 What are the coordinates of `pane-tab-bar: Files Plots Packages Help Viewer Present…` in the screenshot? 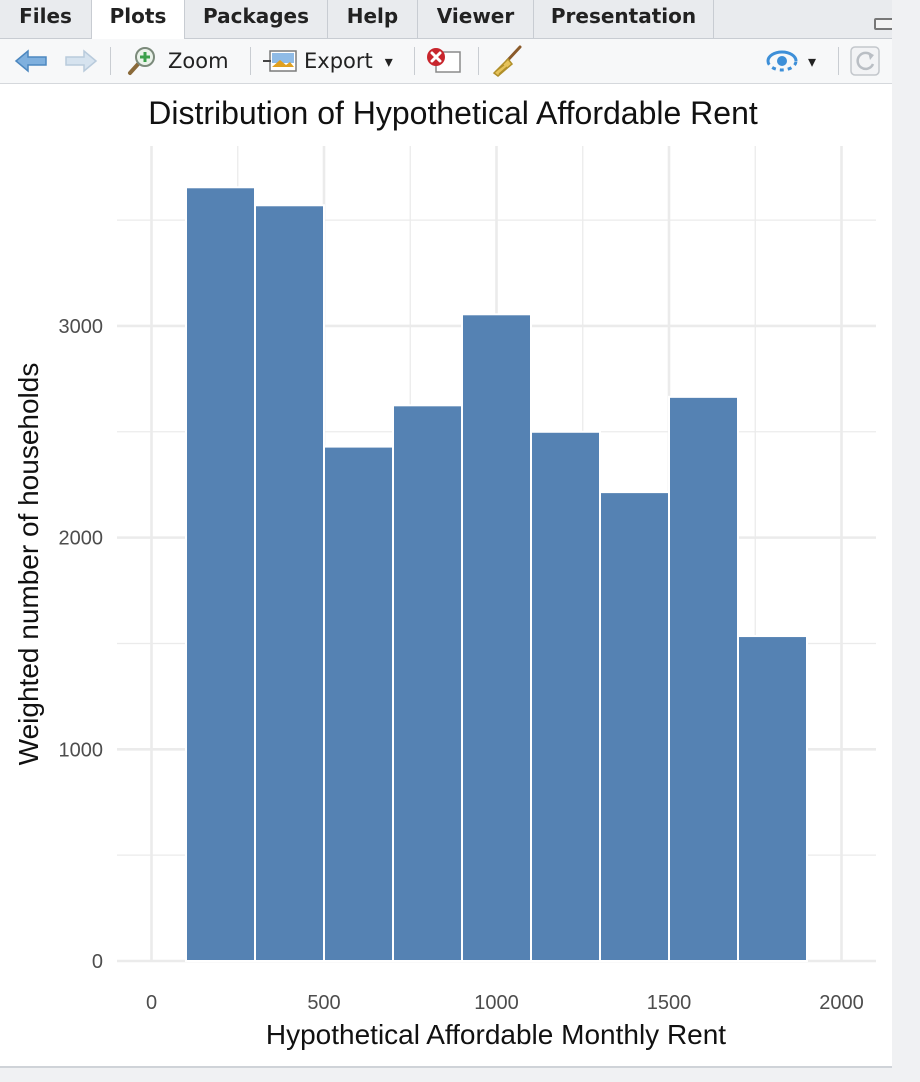 It's located at (460, 19).